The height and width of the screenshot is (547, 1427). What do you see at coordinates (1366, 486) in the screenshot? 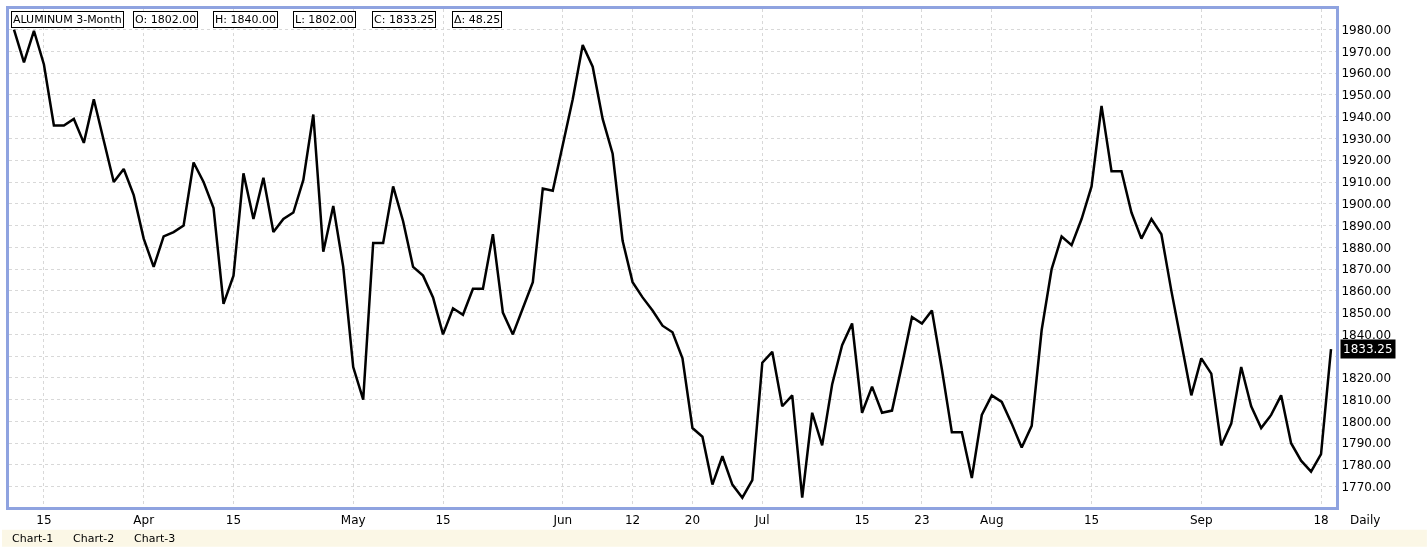
I see `y-tick-label: 1770.00` at bounding box center [1366, 486].